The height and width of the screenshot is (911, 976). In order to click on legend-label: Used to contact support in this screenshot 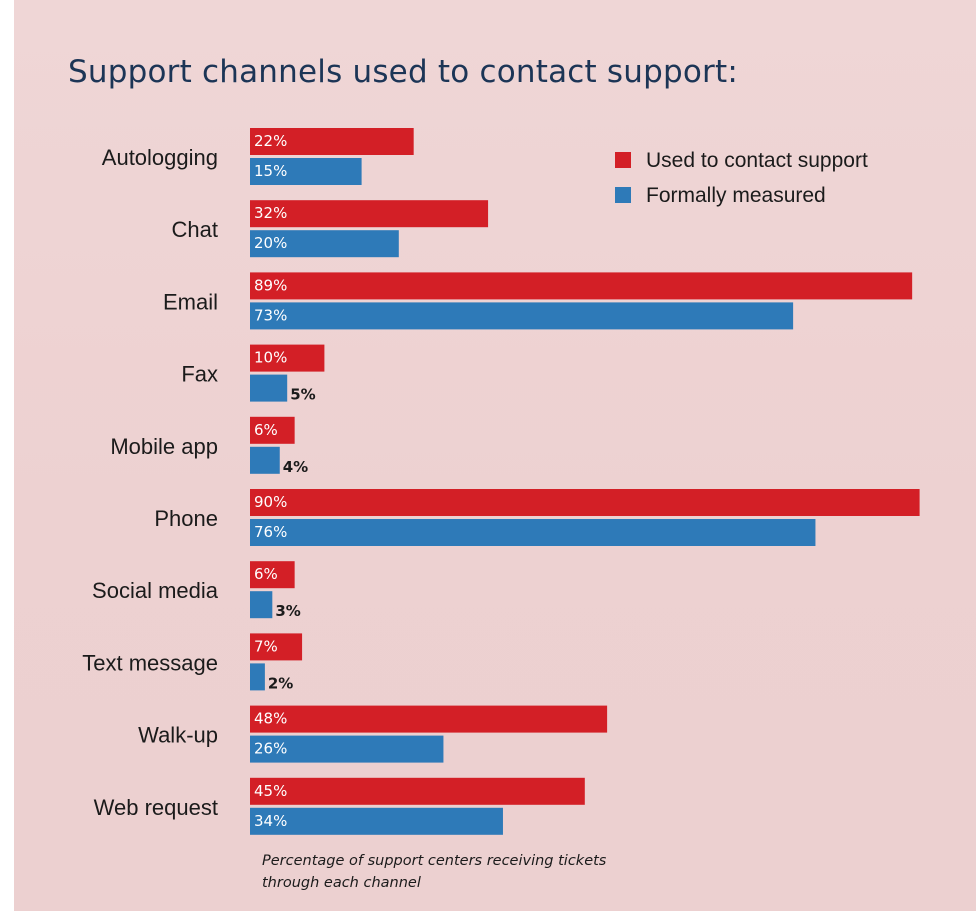, I will do `click(757, 160)`.